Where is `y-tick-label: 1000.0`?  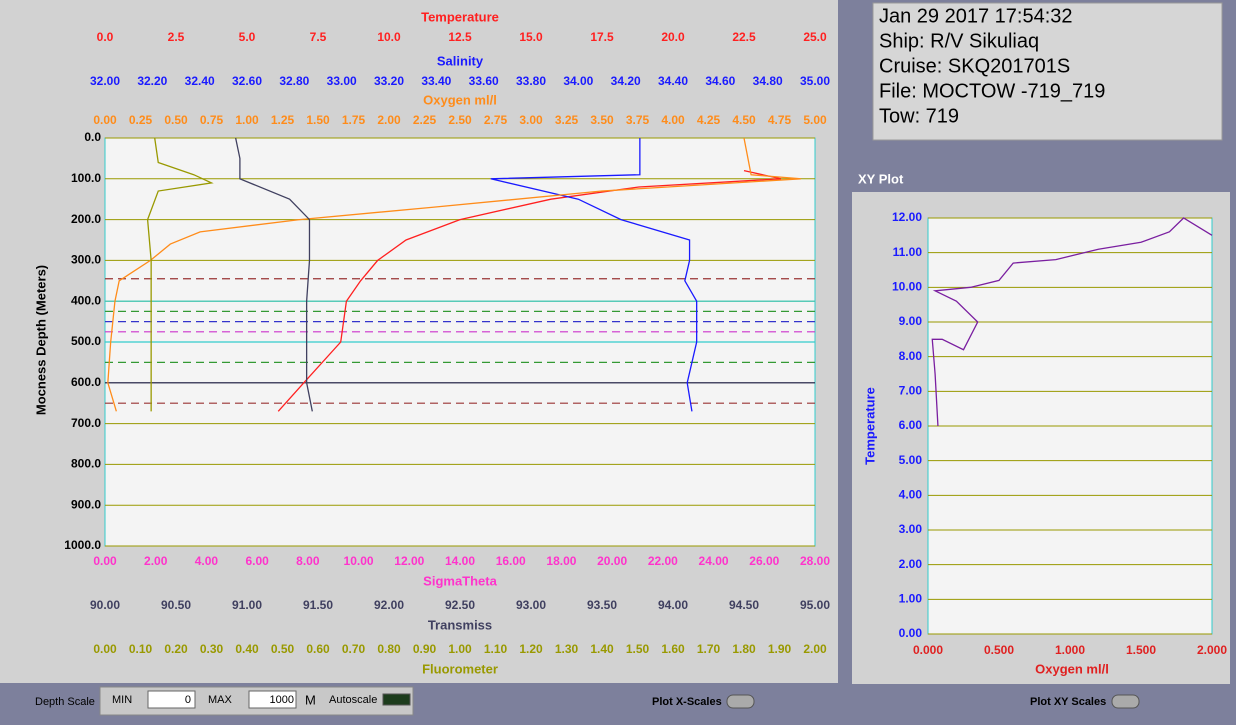 y-tick-label: 1000.0 is located at coordinates (82, 545).